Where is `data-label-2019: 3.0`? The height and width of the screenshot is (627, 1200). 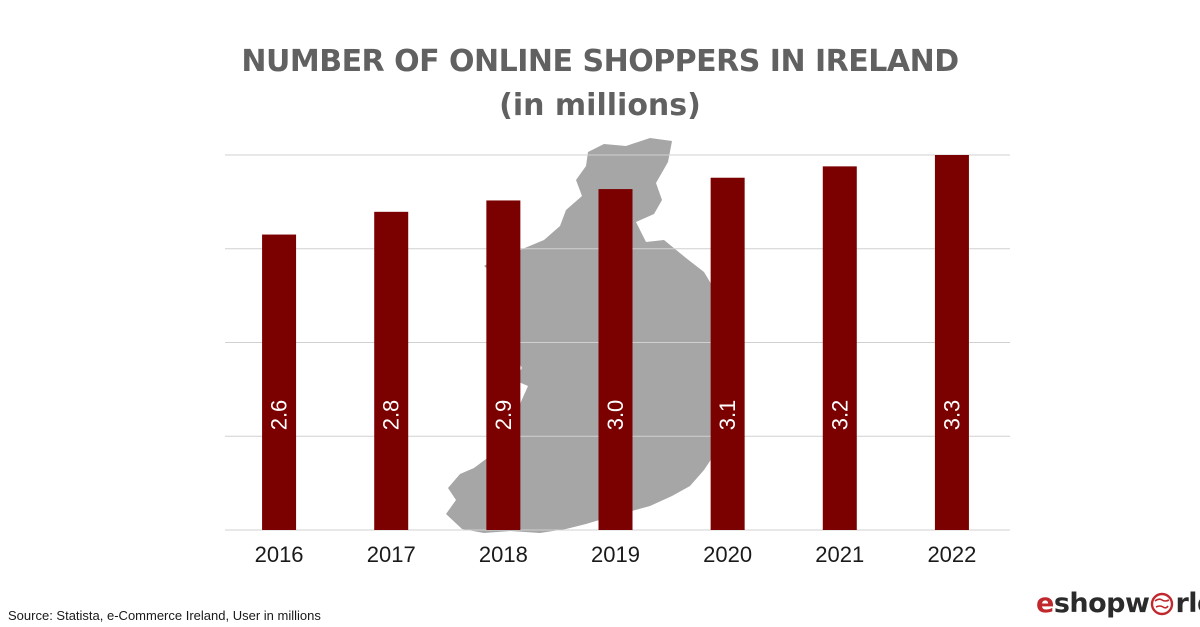 data-label-2019: 3.0 is located at coordinates (615, 415).